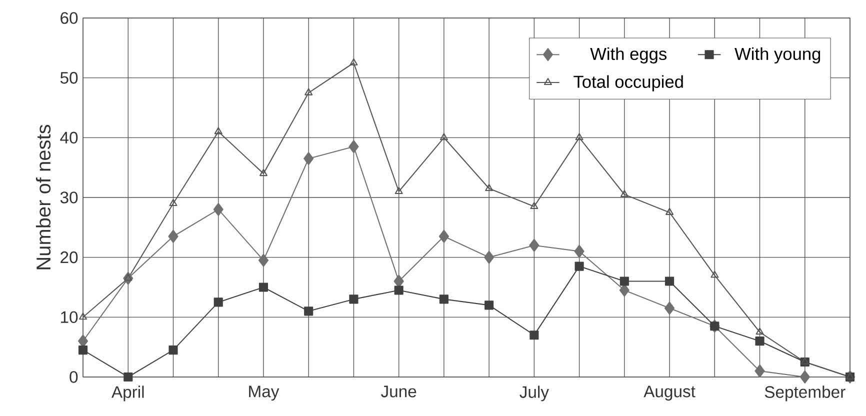 The image size is (866, 416). I want to click on legend-label: With eggs, so click(628, 55).